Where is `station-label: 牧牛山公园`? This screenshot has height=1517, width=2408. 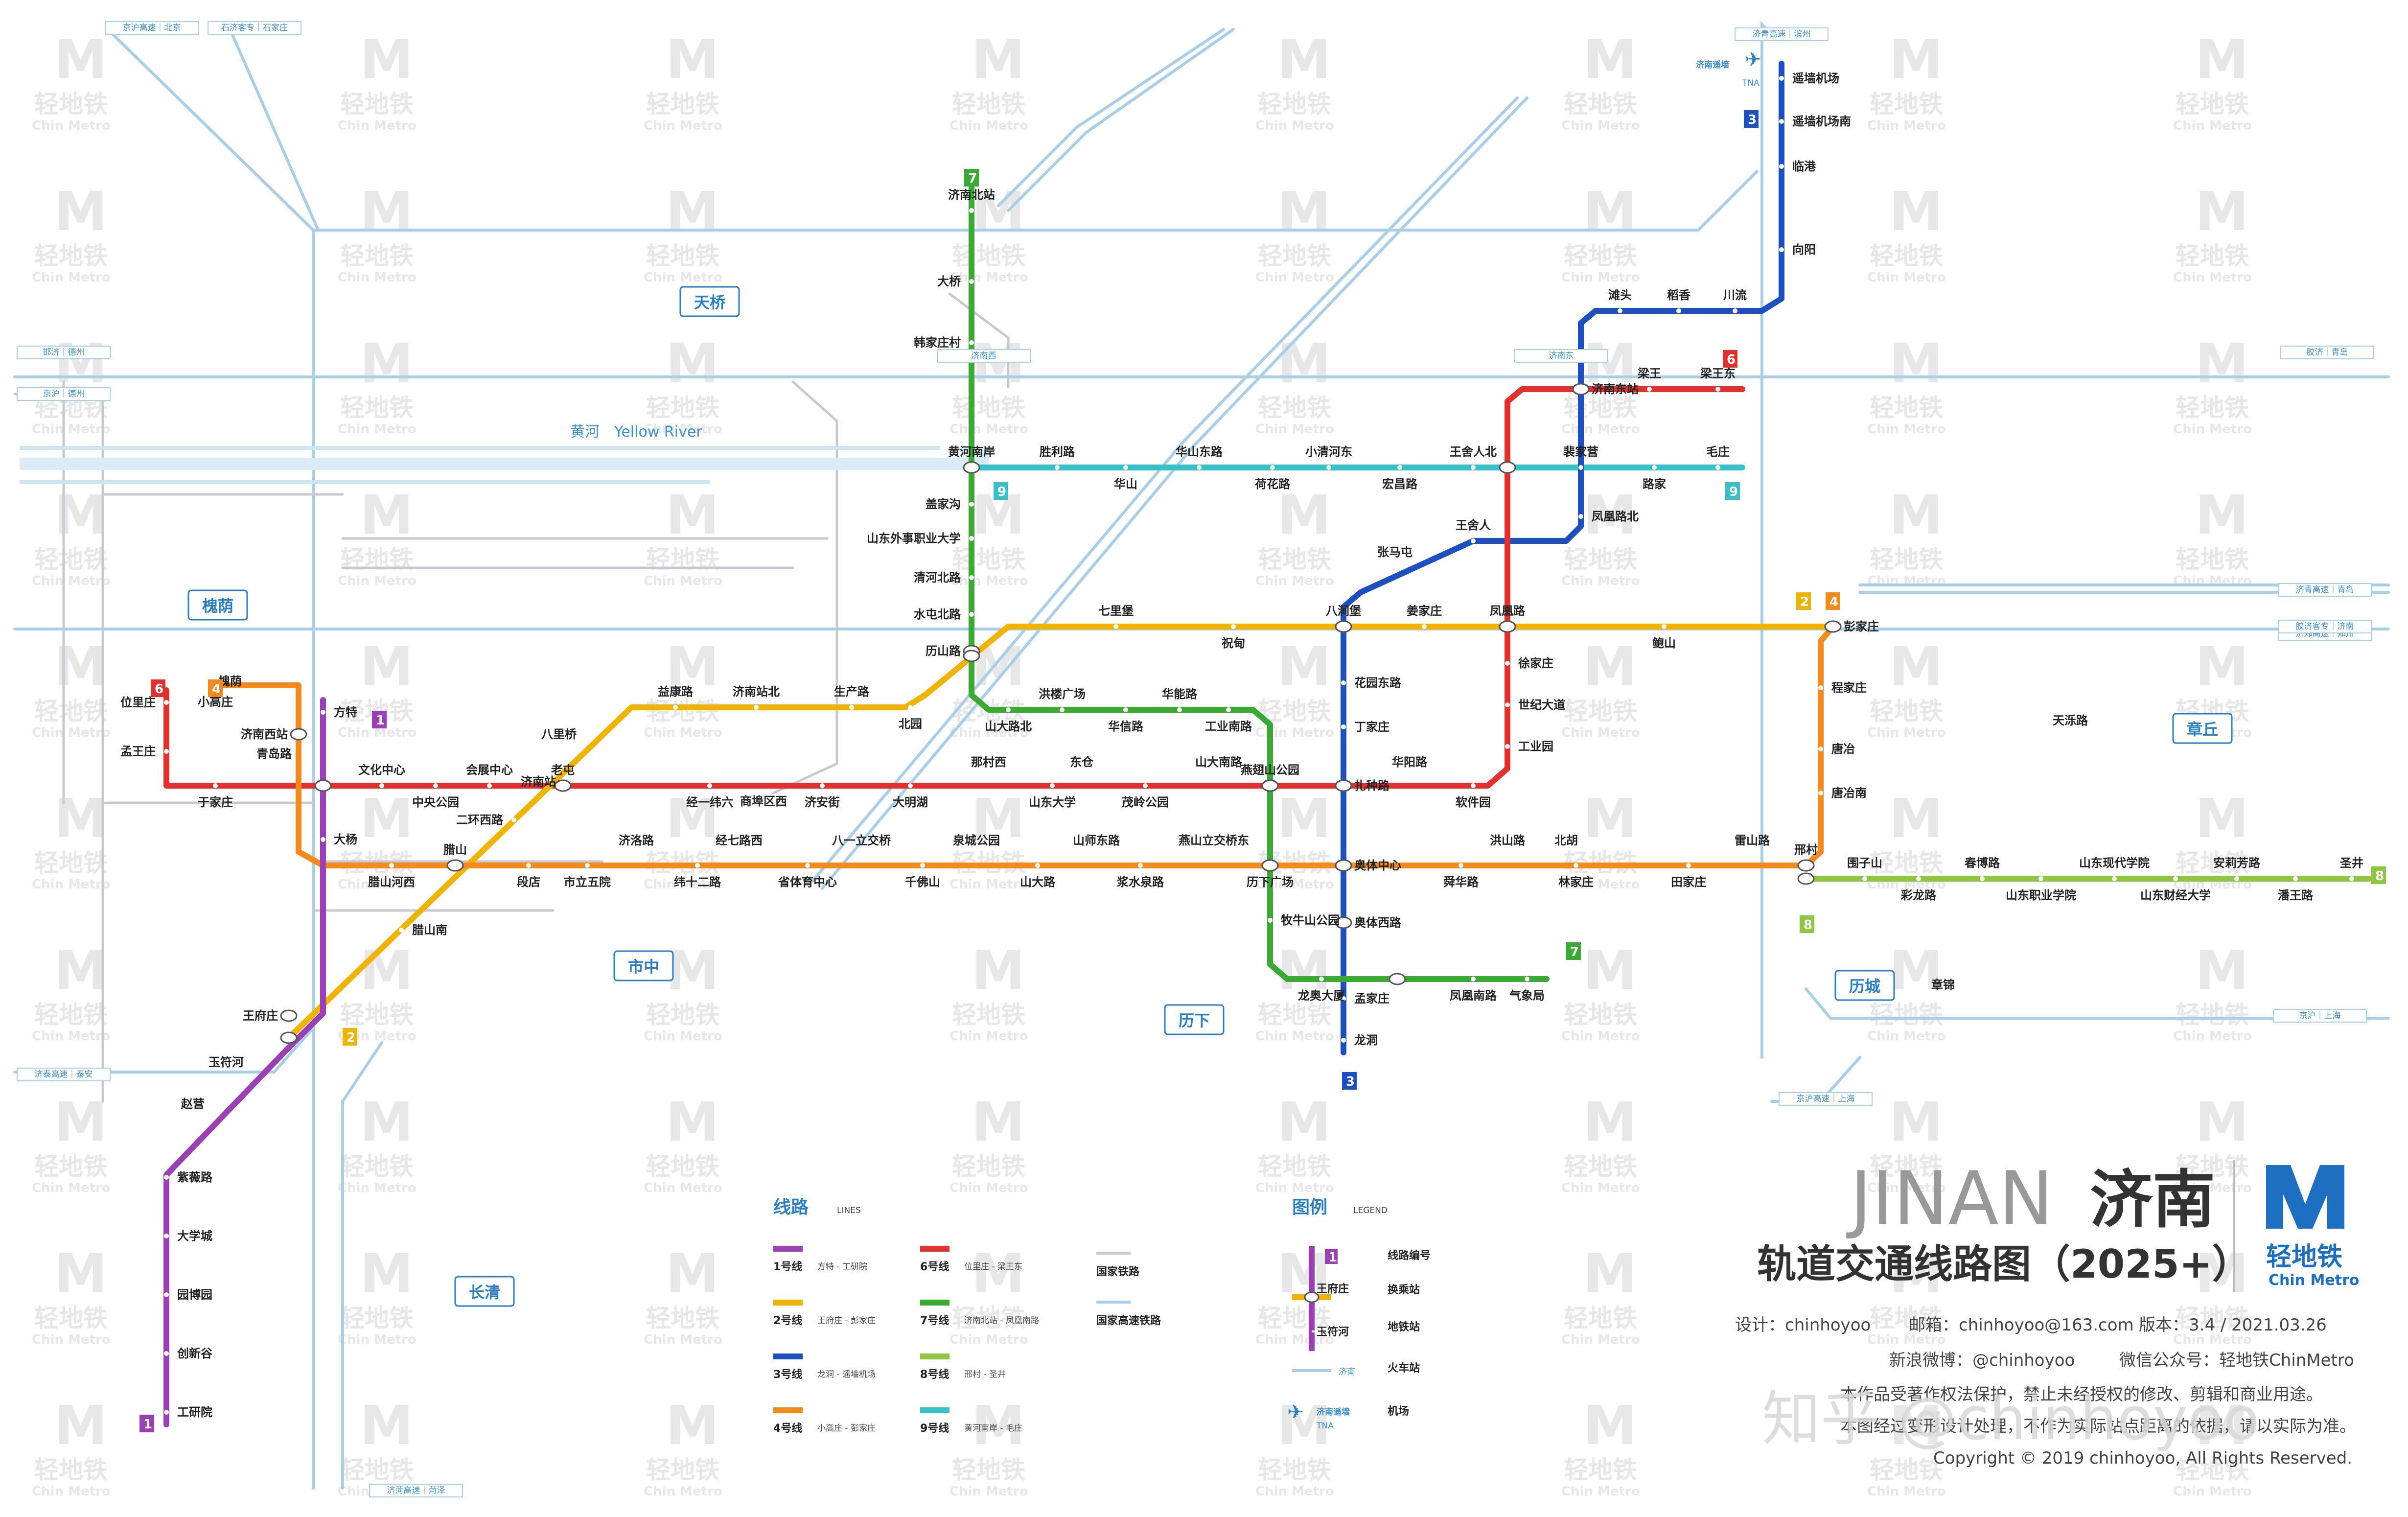
station-label: 牧牛山公园 is located at coordinates (1310, 920).